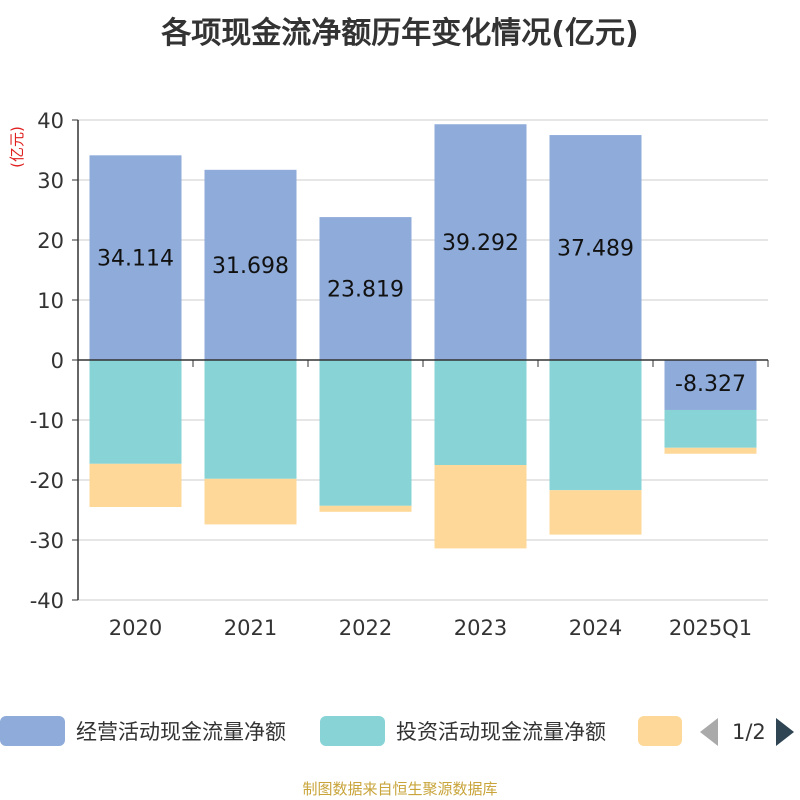  I want to click on bar-financing-2024, so click(595, 512).